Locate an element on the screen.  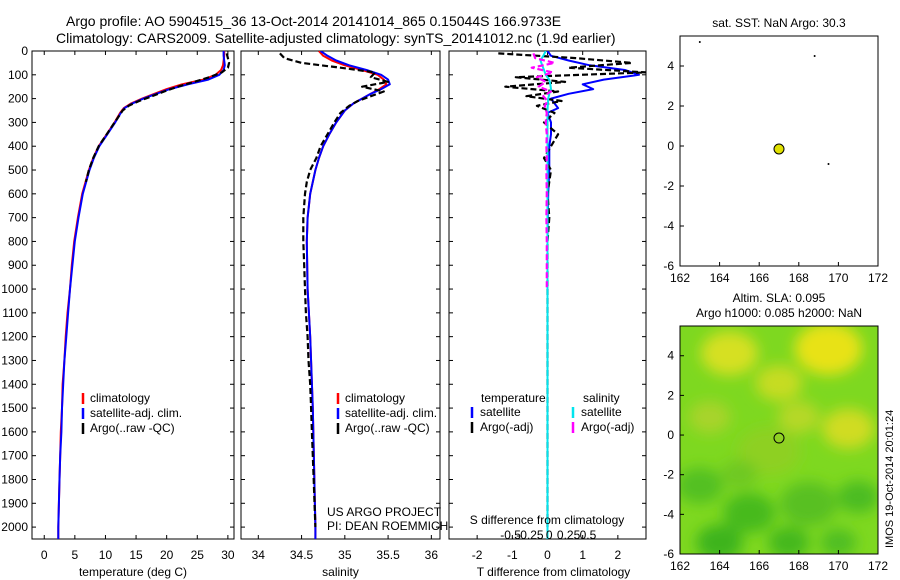
depth-tick-label: 2000 is located at coordinates (14, 527).